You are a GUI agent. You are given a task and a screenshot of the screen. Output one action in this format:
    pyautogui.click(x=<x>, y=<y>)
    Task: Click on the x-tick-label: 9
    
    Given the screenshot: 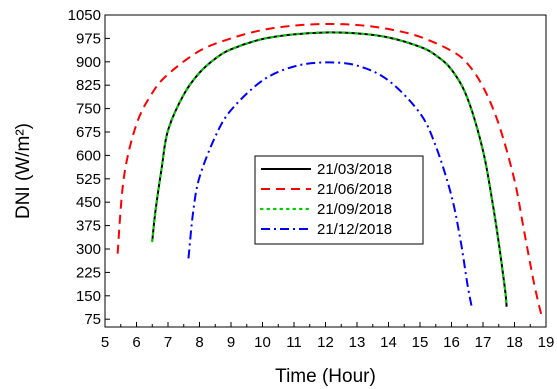 What is the action you would take?
    pyautogui.click(x=231, y=342)
    